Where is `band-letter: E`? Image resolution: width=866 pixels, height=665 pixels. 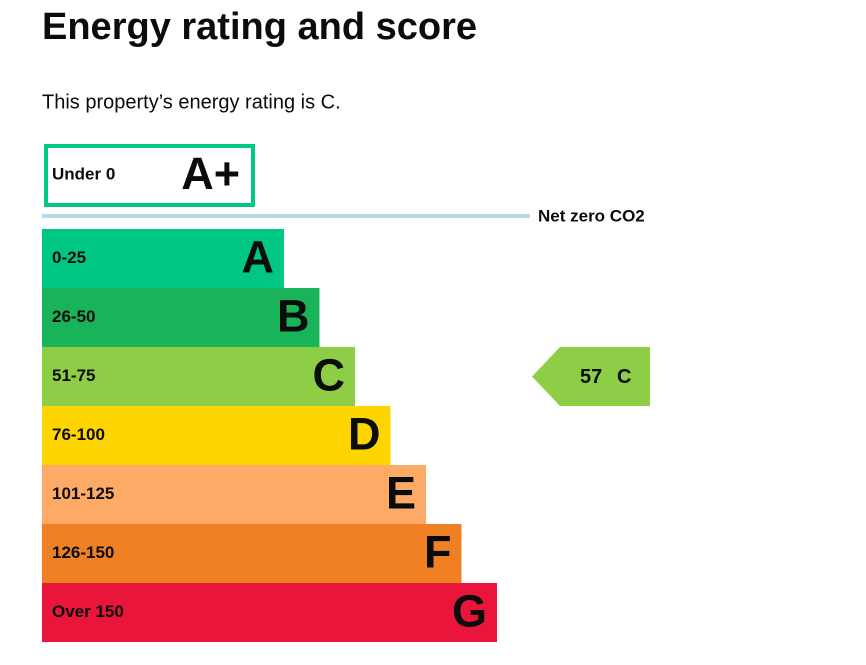
band-letter: E is located at coordinates (401, 492).